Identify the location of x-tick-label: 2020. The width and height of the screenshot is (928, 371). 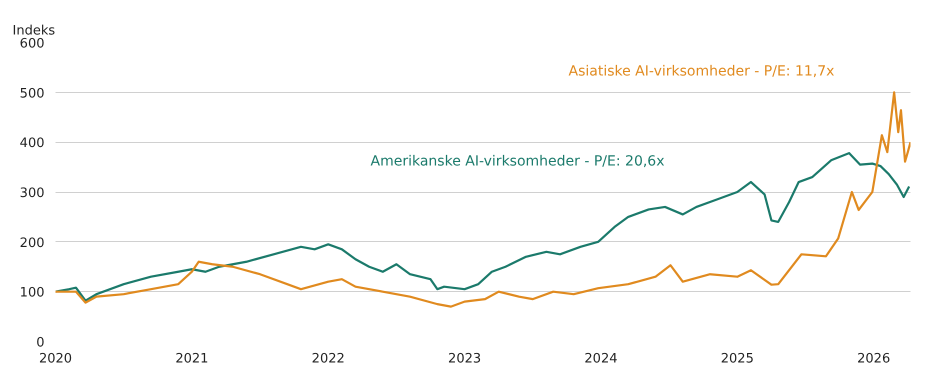
(55, 359).